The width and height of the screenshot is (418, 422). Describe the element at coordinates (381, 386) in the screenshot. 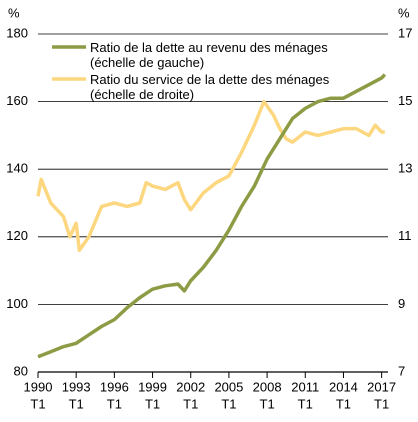

I see `x-tick-label: 2017` at that location.